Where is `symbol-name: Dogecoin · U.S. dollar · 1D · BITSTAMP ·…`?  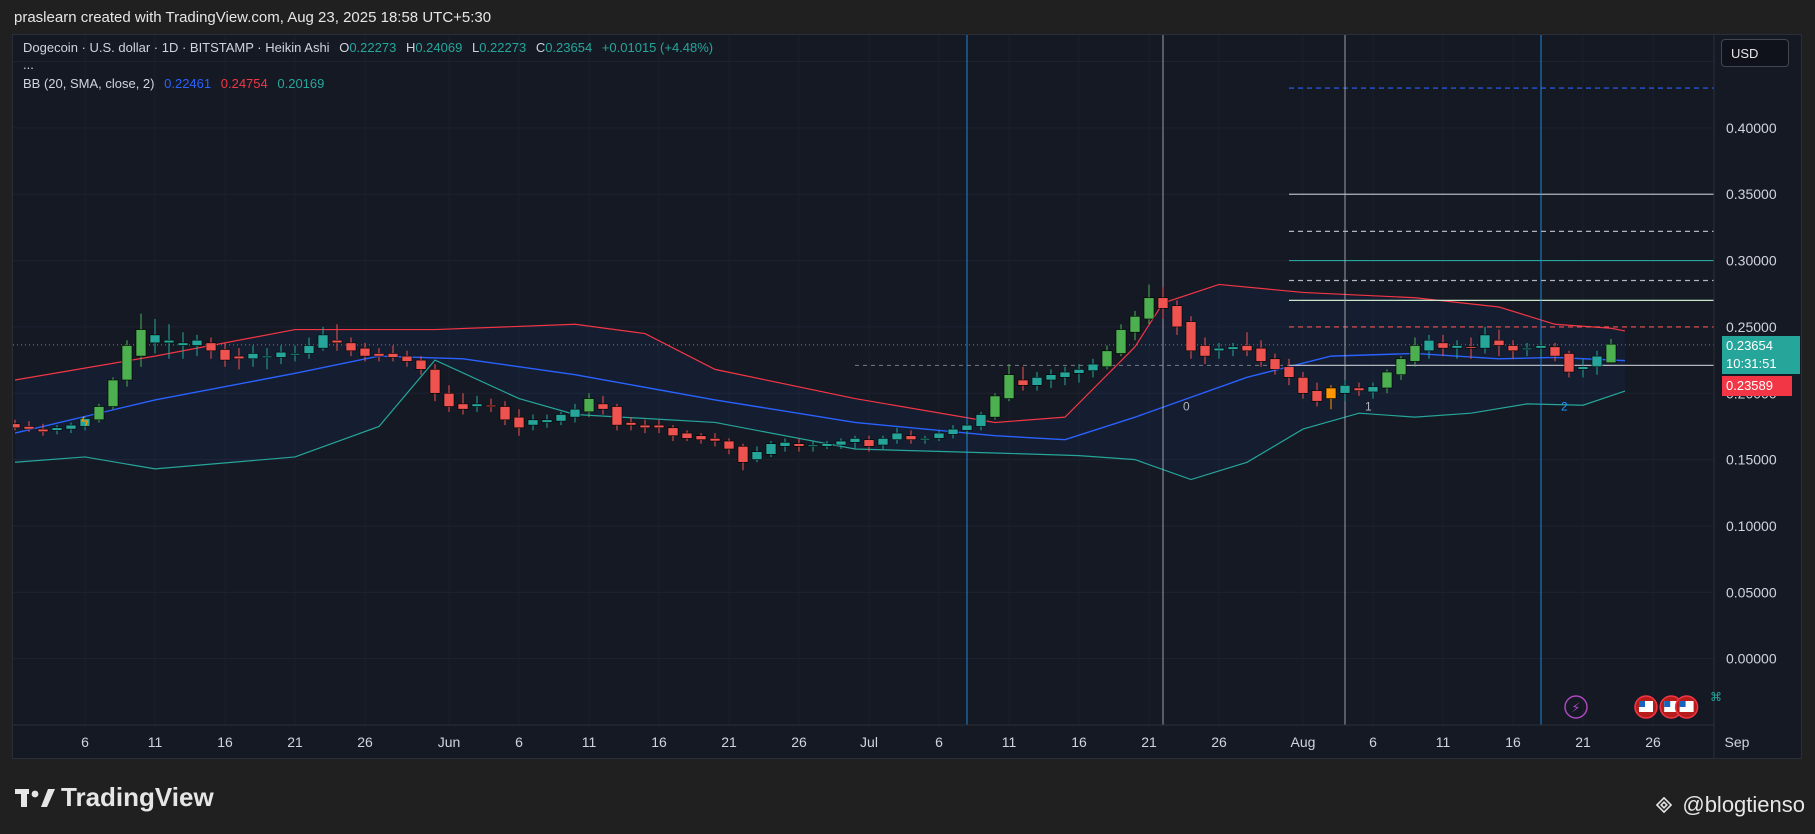 symbol-name: Dogecoin · U.S. dollar · 1D · BITSTAMP ·… is located at coordinates (176, 47).